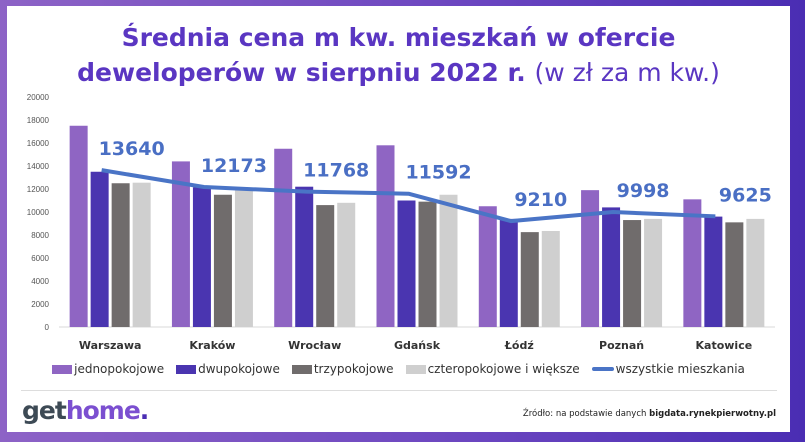 The height and width of the screenshot is (442, 805). Describe the element at coordinates (38, 143) in the screenshot. I see `y-tick-label: 16000` at that location.